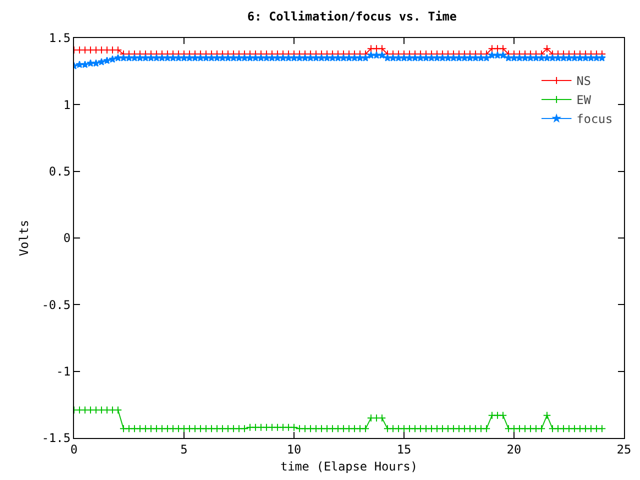 The image size is (640, 480). What do you see at coordinates (514, 449) in the screenshot?
I see `x-tick-label: 20` at bounding box center [514, 449].